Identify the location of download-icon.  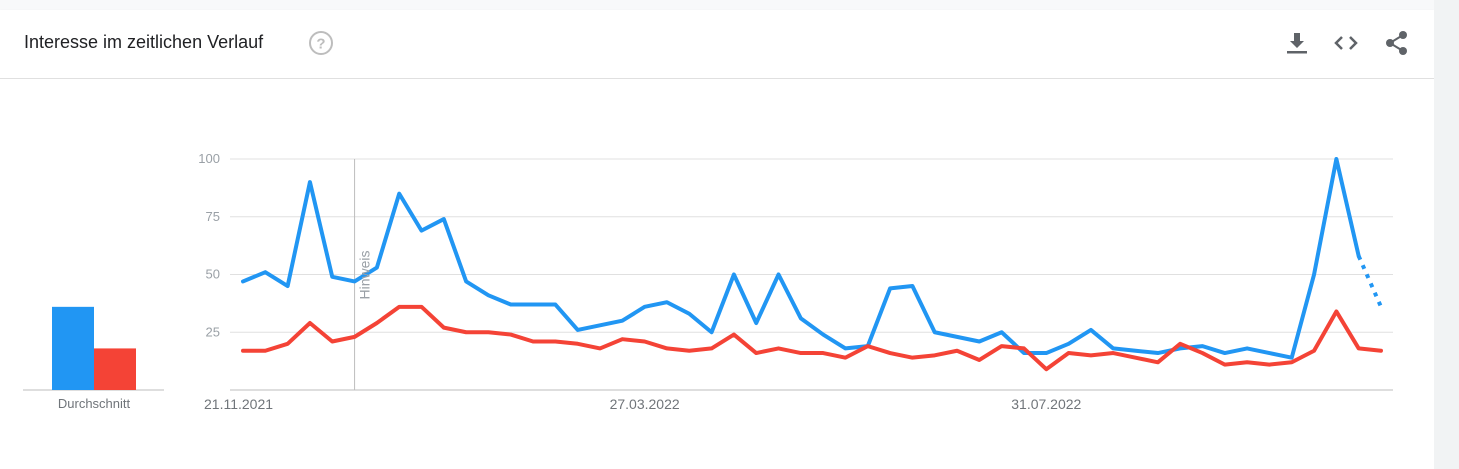
(1297, 43).